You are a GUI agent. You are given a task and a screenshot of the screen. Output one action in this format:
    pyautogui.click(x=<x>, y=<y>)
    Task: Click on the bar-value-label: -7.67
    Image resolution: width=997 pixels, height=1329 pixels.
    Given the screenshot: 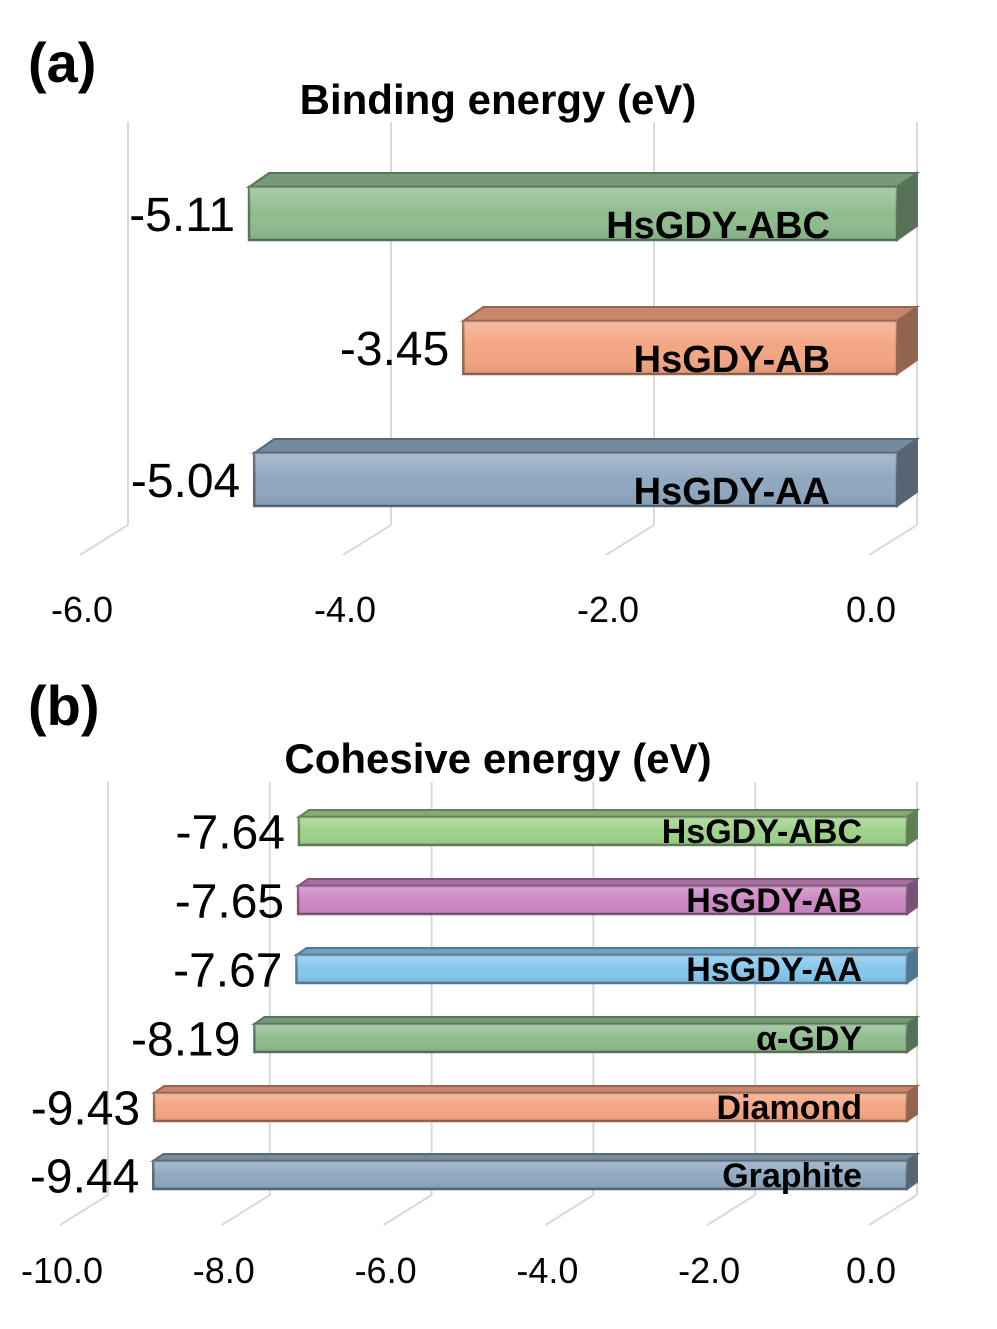 What is the action you would take?
    pyautogui.click(x=227, y=970)
    